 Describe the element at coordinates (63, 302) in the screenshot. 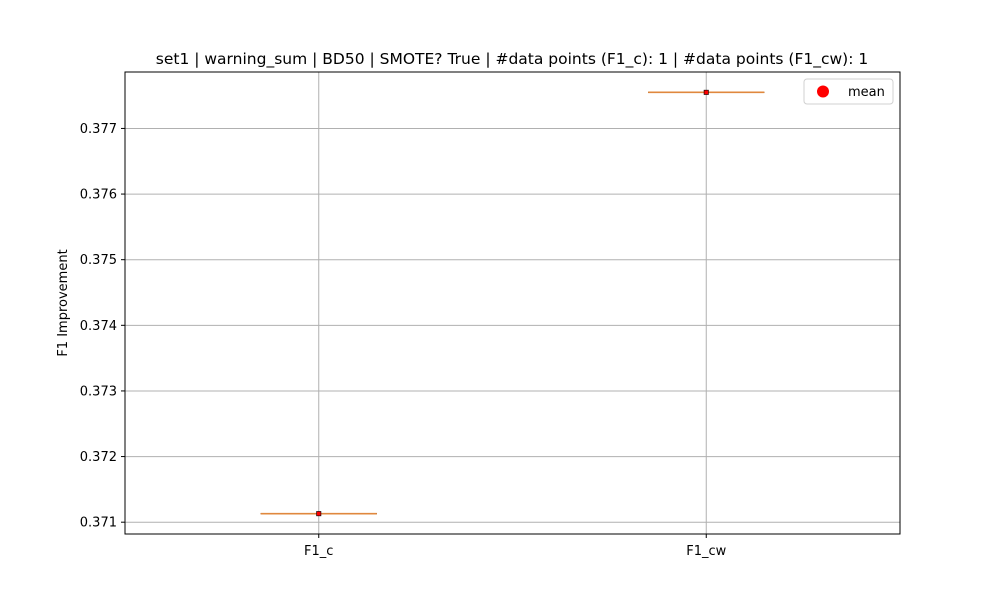

I see `y-axis-label: F1 Improvement` at that location.